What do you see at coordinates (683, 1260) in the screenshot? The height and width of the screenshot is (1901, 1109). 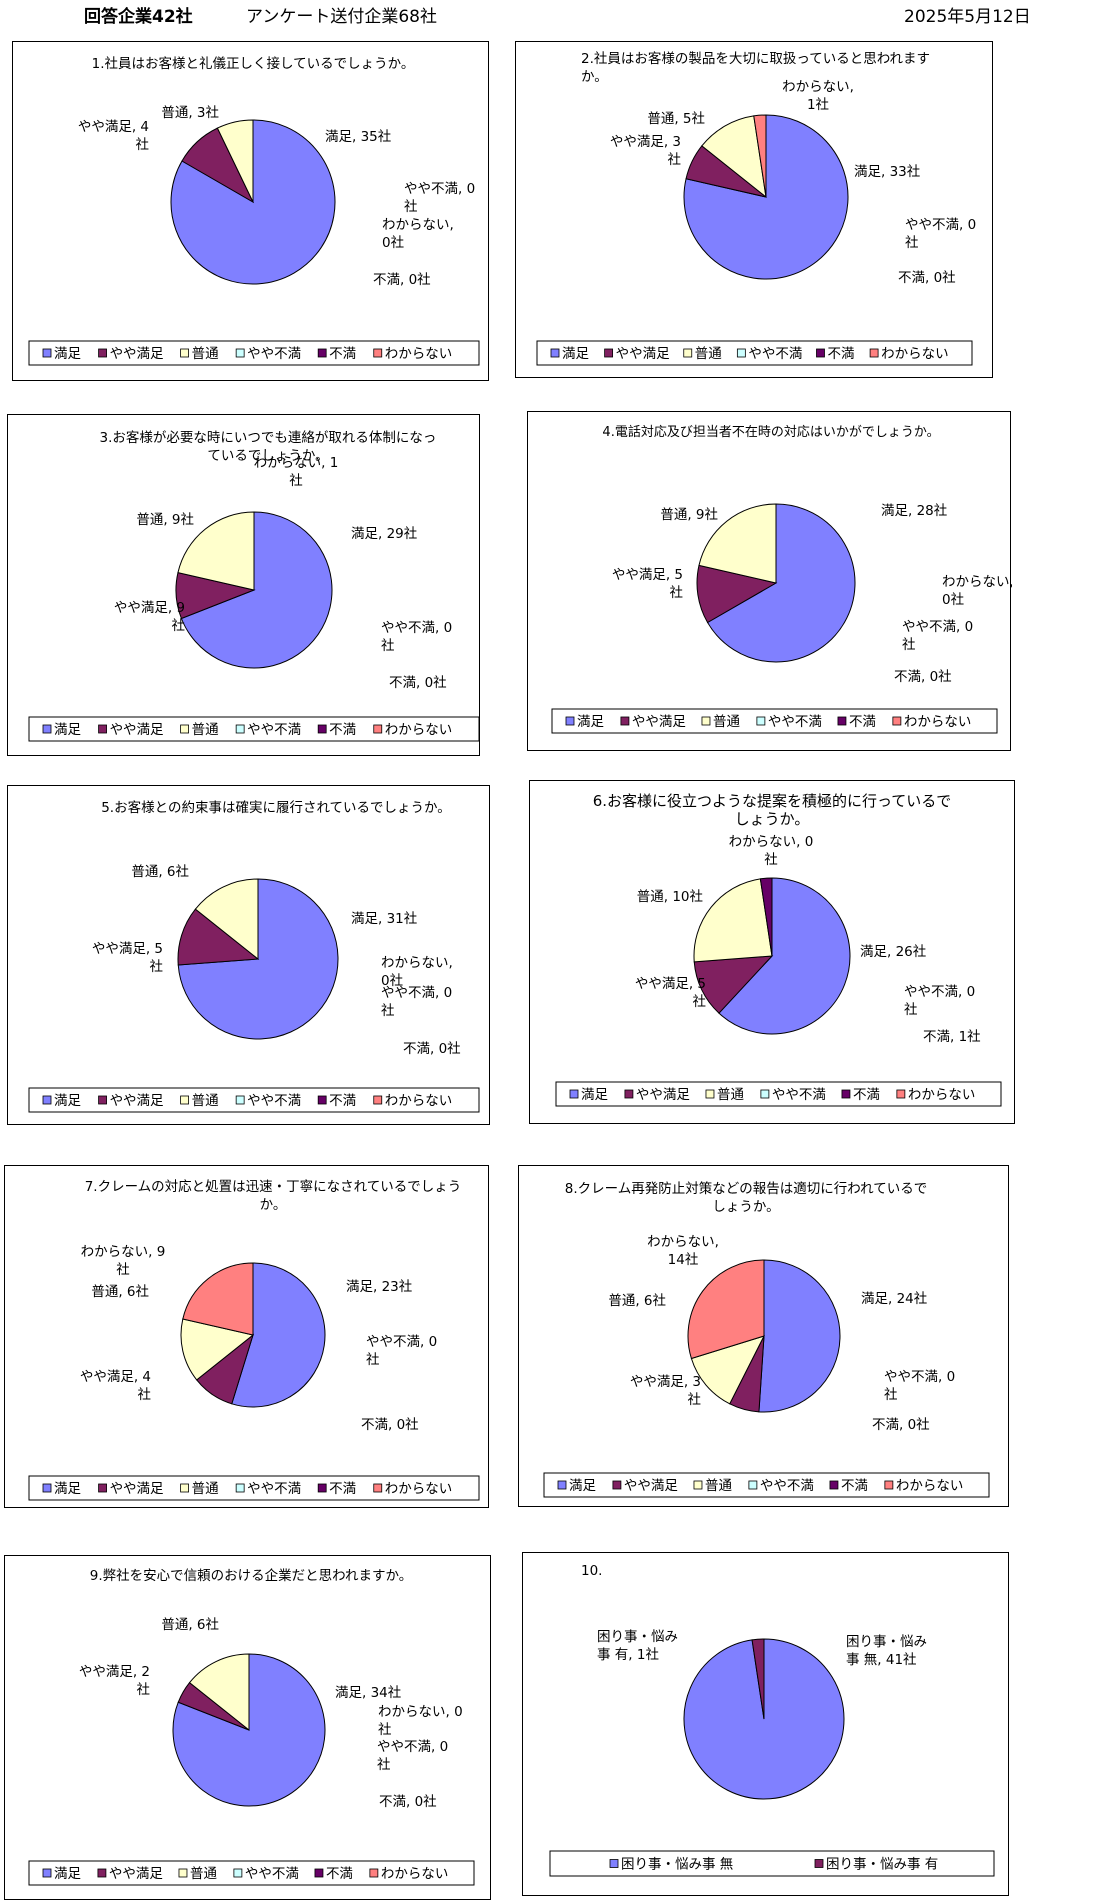 I see `data-label-わからない: 14社` at bounding box center [683, 1260].